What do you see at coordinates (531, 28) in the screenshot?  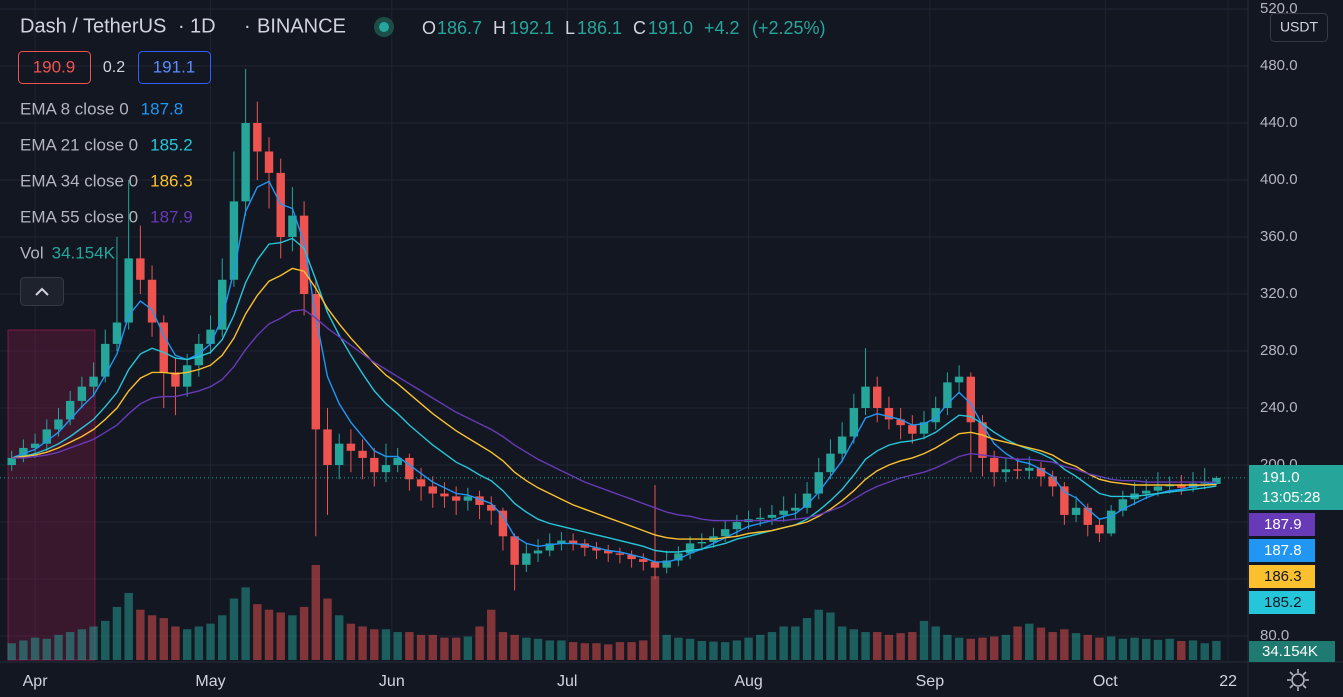 I see `high-value: 192.1` at bounding box center [531, 28].